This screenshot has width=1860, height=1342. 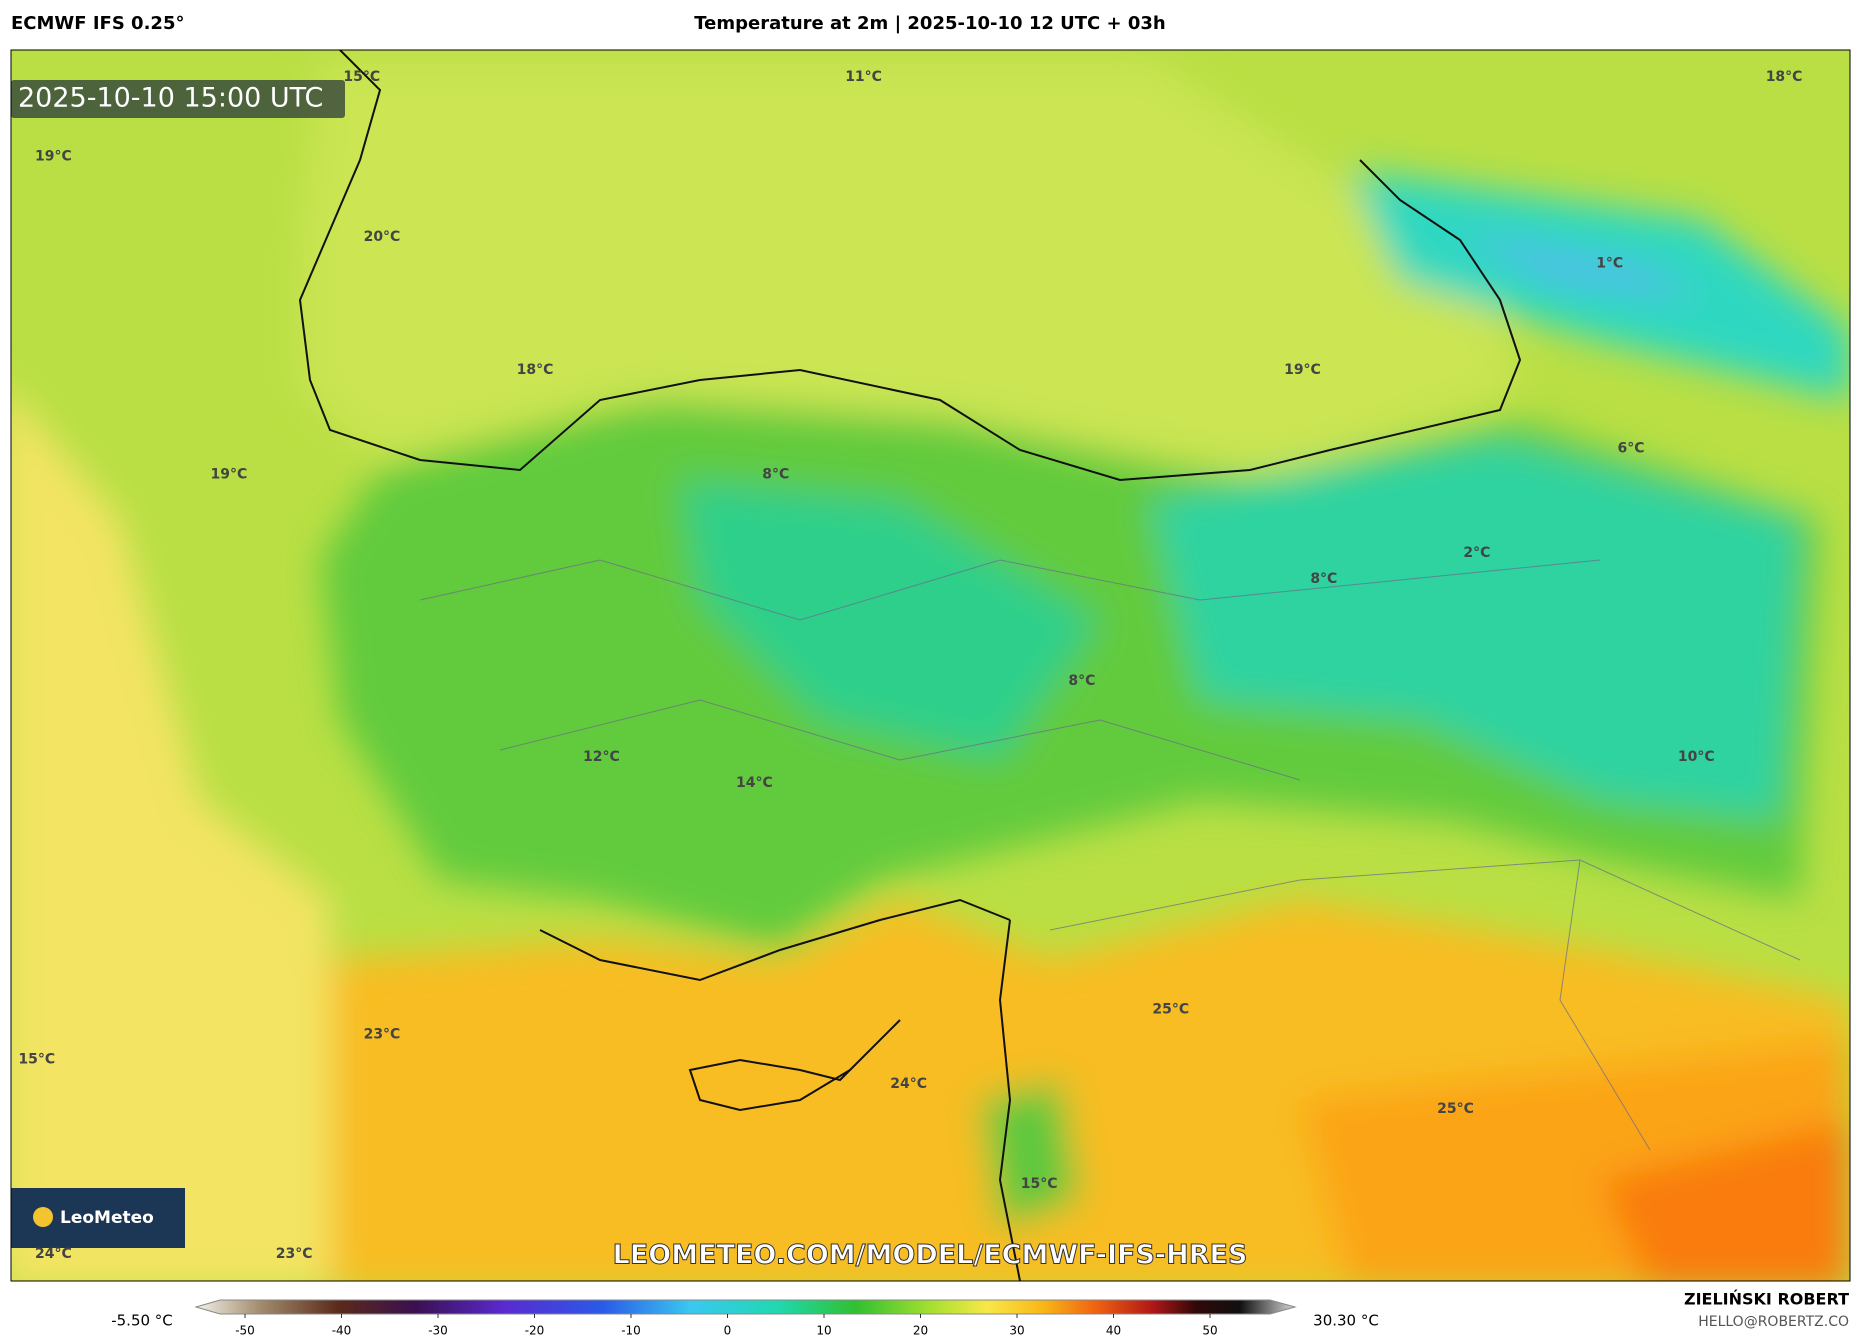 I want to click on temperature-label: 20°C, so click(x=382, y=237).